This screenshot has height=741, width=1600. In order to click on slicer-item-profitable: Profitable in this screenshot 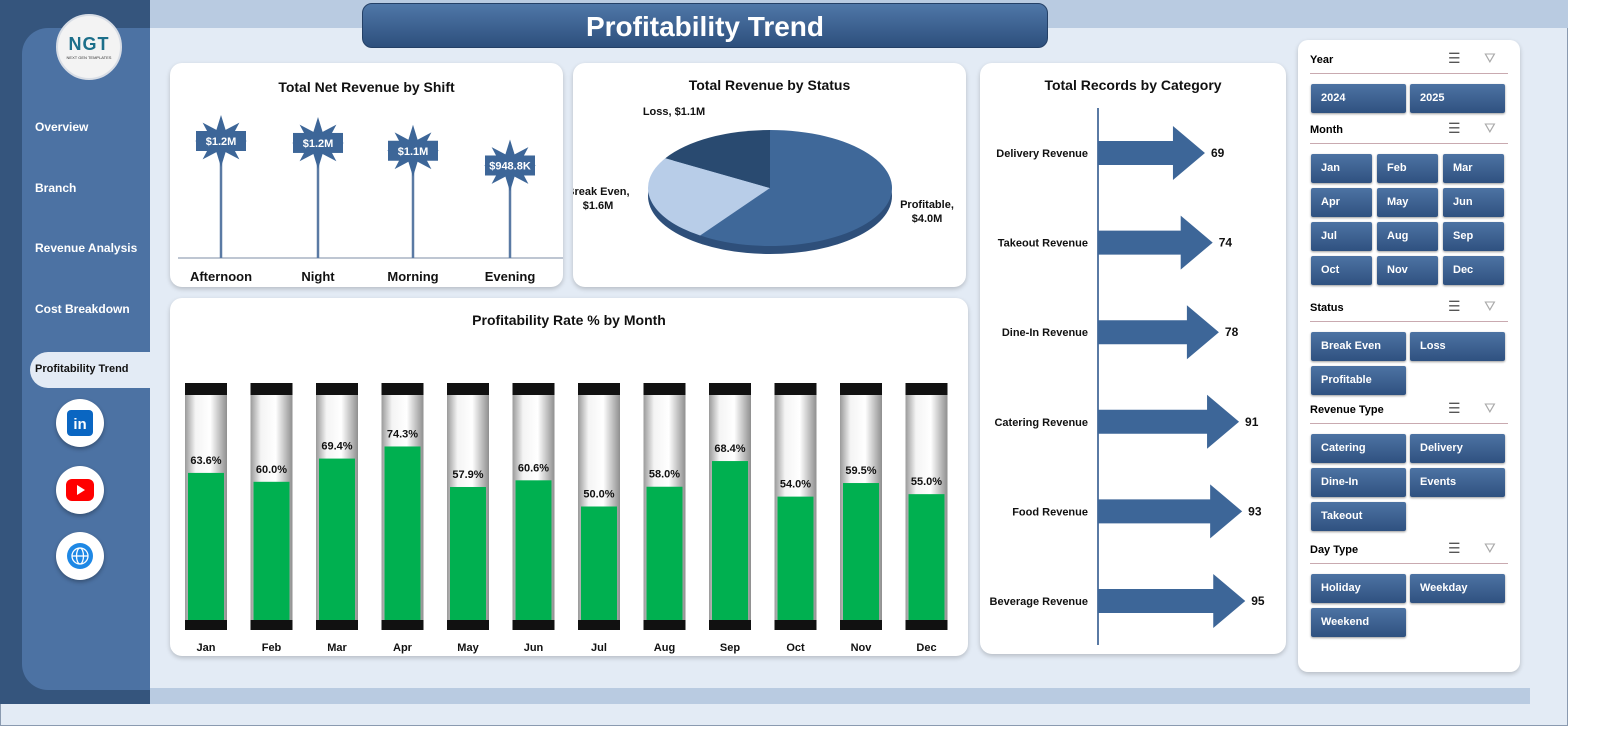, I will do `click(1358, 380)`.